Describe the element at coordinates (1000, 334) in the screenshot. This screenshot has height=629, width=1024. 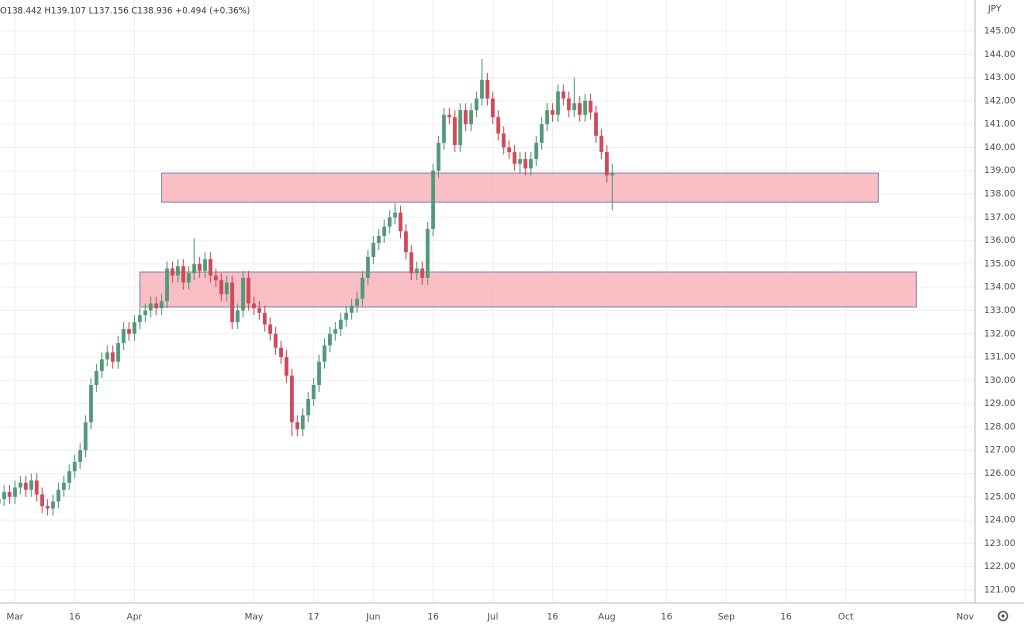
I see `y-tick-label: 132.00` at that location.